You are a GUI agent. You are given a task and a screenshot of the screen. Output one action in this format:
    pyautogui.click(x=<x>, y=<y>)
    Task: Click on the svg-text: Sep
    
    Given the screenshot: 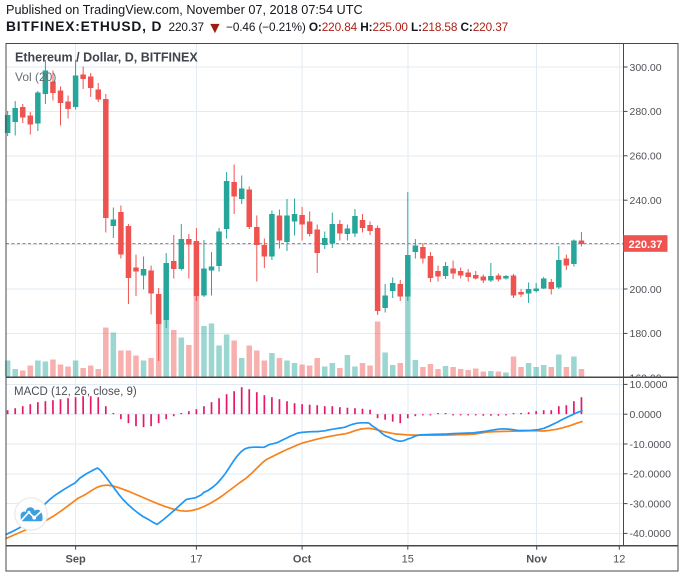 What is the action you would take?
    pyautogui.click(x=76, y=560)
    